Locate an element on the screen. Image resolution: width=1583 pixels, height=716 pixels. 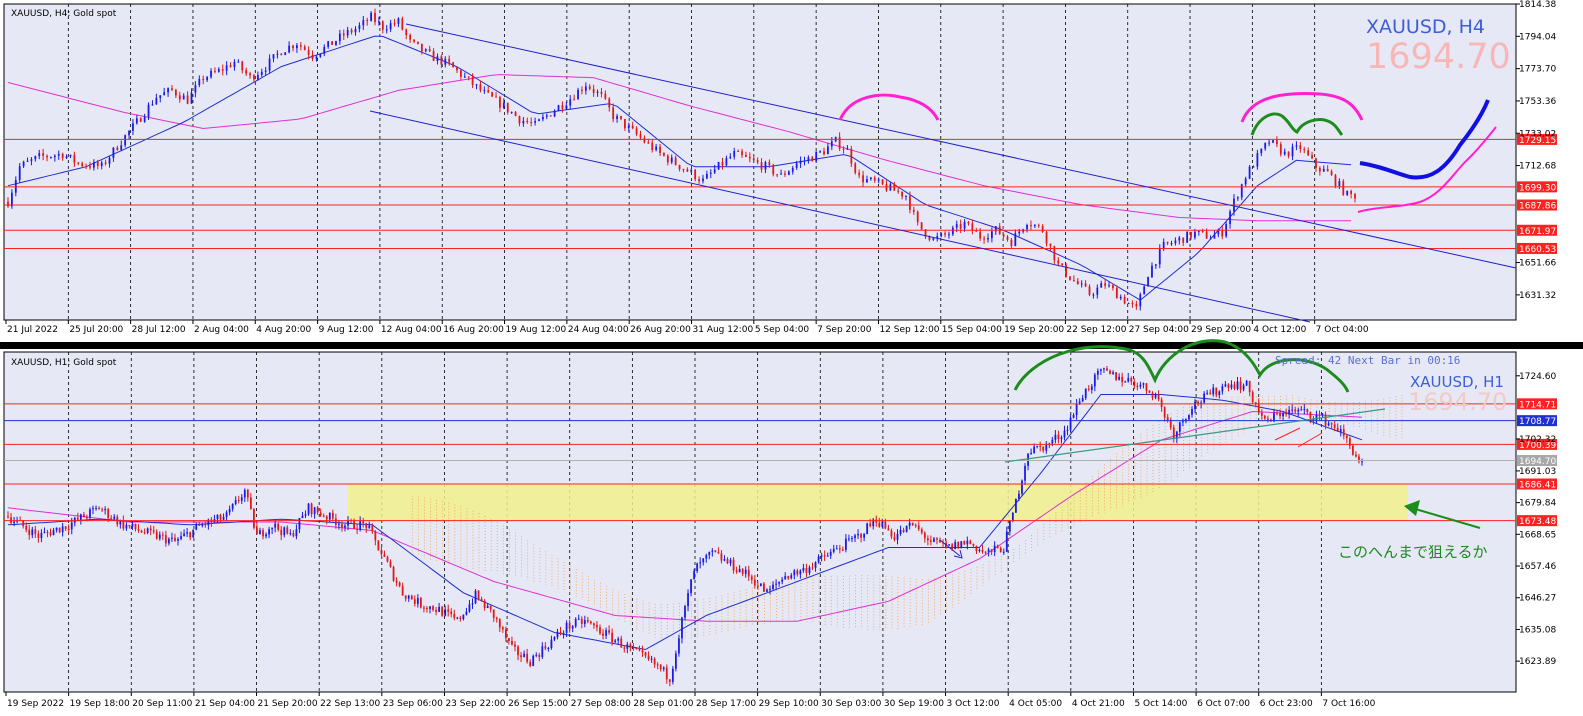
bot-time-tick-label: 4 Oct 21:00 is located at coordinates (1098, 704).